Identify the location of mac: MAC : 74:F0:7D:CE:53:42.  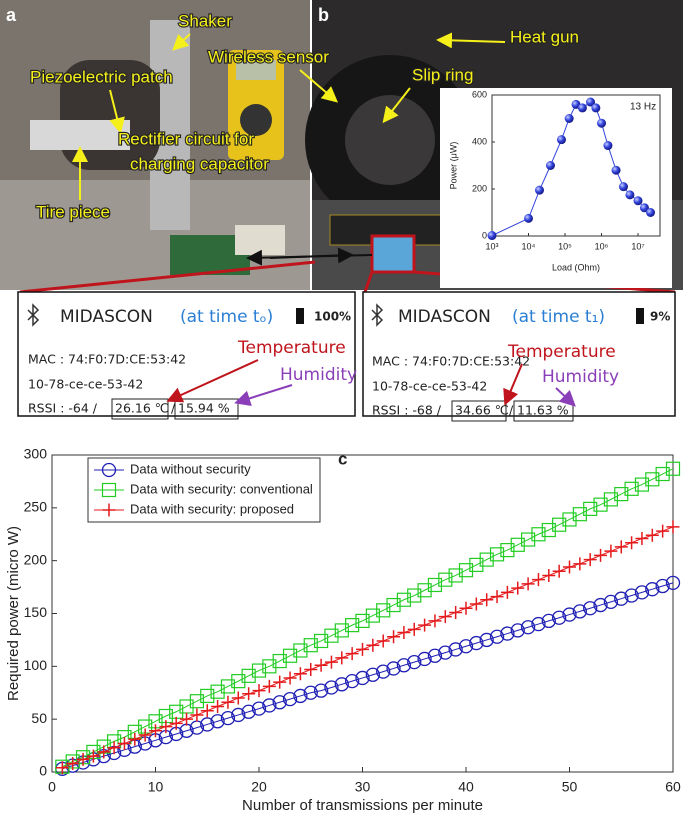
(451, 361).